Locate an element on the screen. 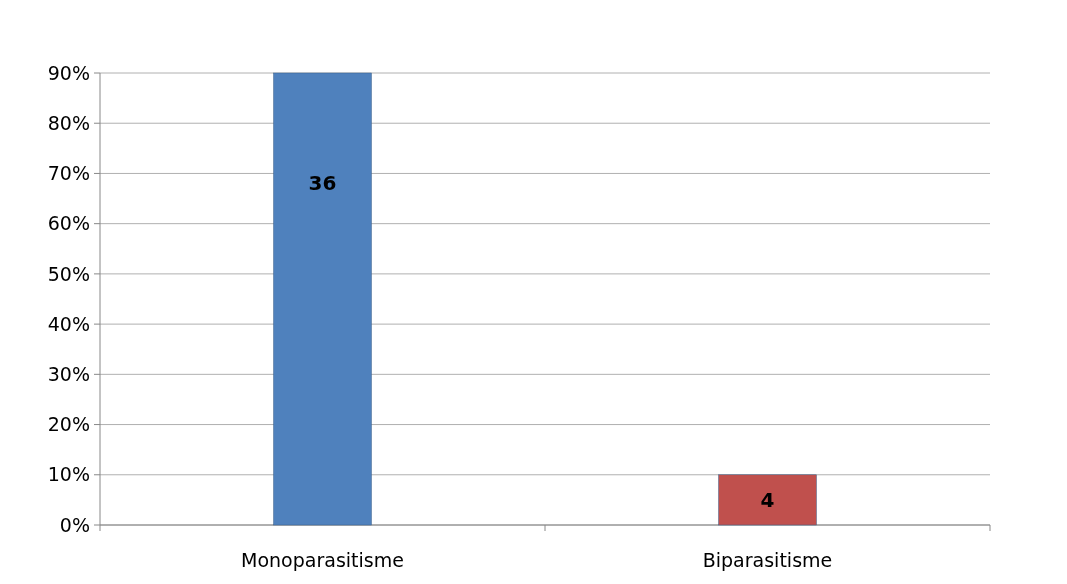 The height and width of the screenshot is (584, 1067). y-tick-label: 50% is located at coordinates (68, 273).